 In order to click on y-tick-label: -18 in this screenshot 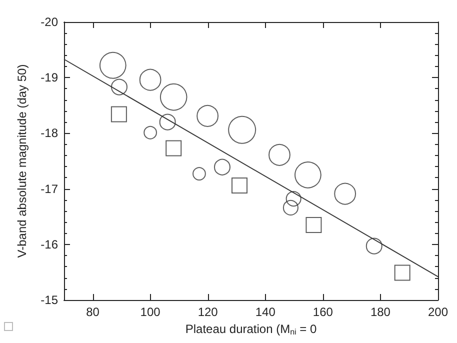, I will do `click(49, 133)`.